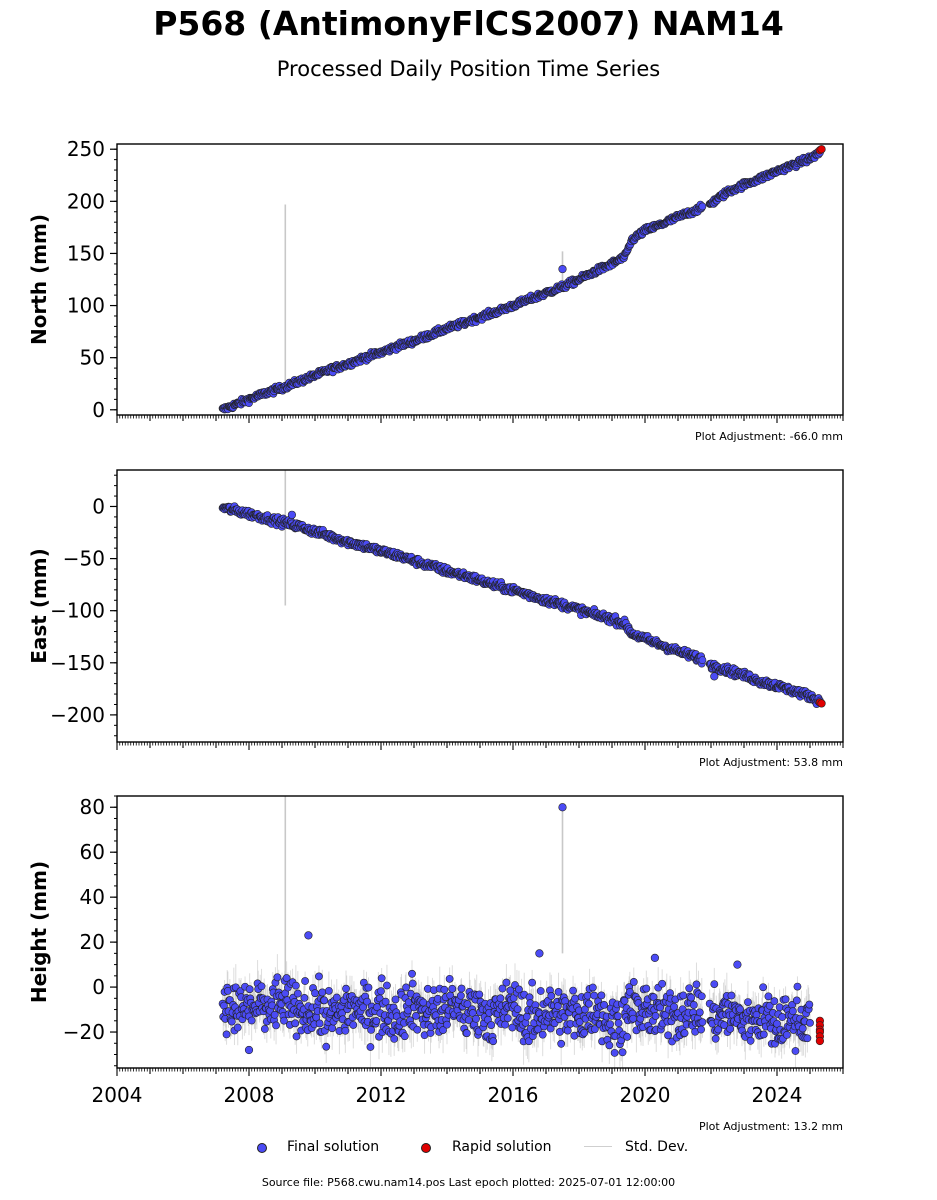 Image resolution: width=937 pixels, height=1200 pixels. I want to click on y-tick-label: 100, so click(86, 306).